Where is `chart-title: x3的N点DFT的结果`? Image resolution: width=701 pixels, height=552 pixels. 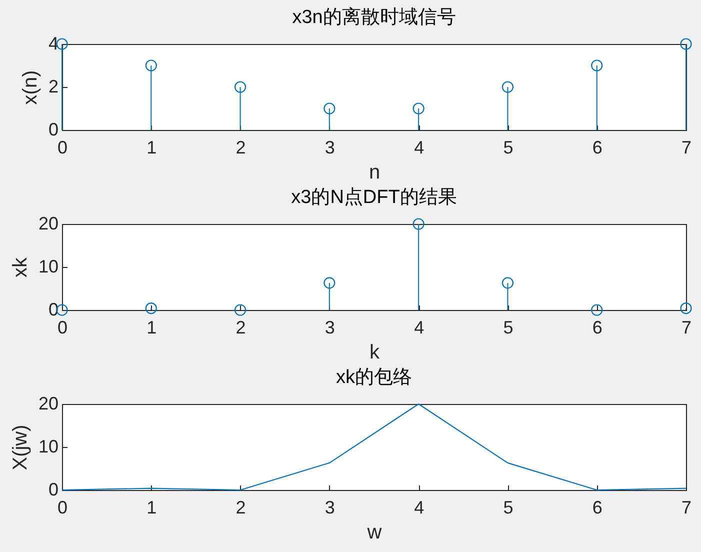 chart-title: x3的N点DFT的结果 is located at coordinates (374, 197).